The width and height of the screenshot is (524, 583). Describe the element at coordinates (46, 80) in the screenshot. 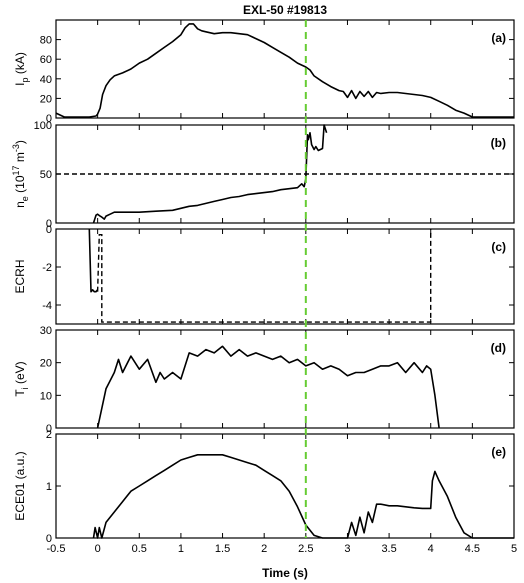

I see `panel-a-ytick-label: 40` at that location.